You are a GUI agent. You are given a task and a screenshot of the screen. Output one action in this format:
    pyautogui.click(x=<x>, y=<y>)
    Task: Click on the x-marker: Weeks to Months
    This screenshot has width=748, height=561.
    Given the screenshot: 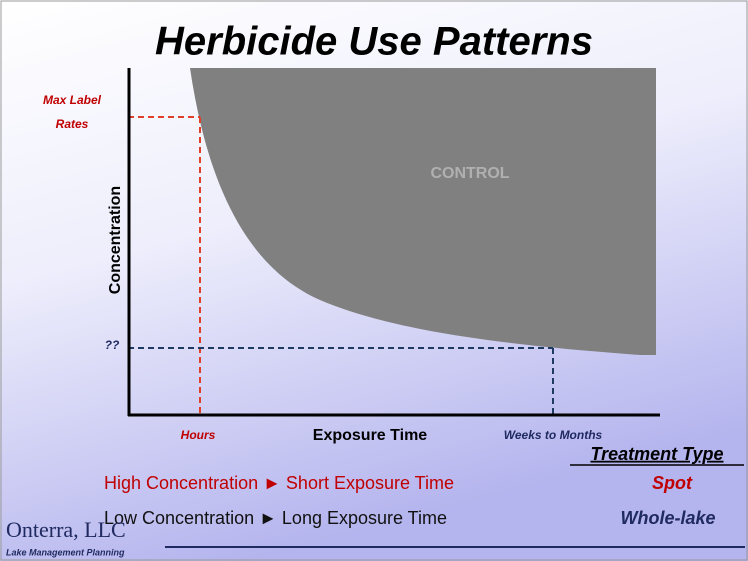 What is the action you would take?
    pyautogui.click(x=553, y=435)
    